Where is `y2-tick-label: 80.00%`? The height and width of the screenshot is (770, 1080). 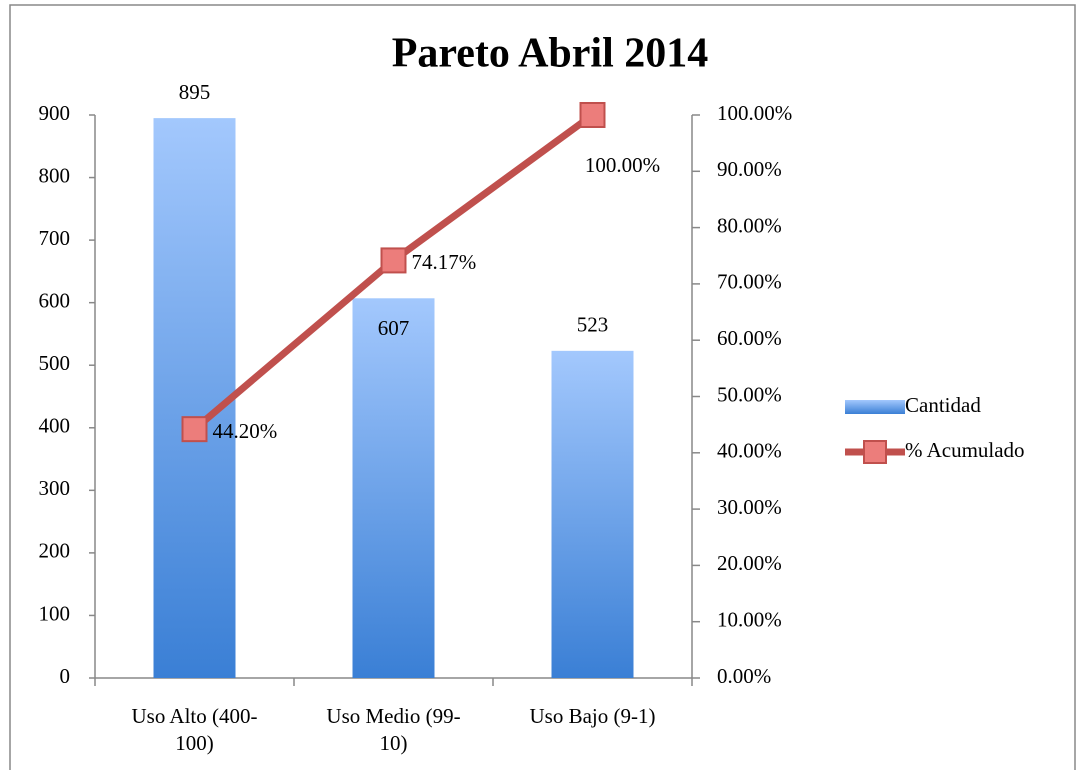
y2-tick-label: 80.00% is located at coordinates (749, 225).